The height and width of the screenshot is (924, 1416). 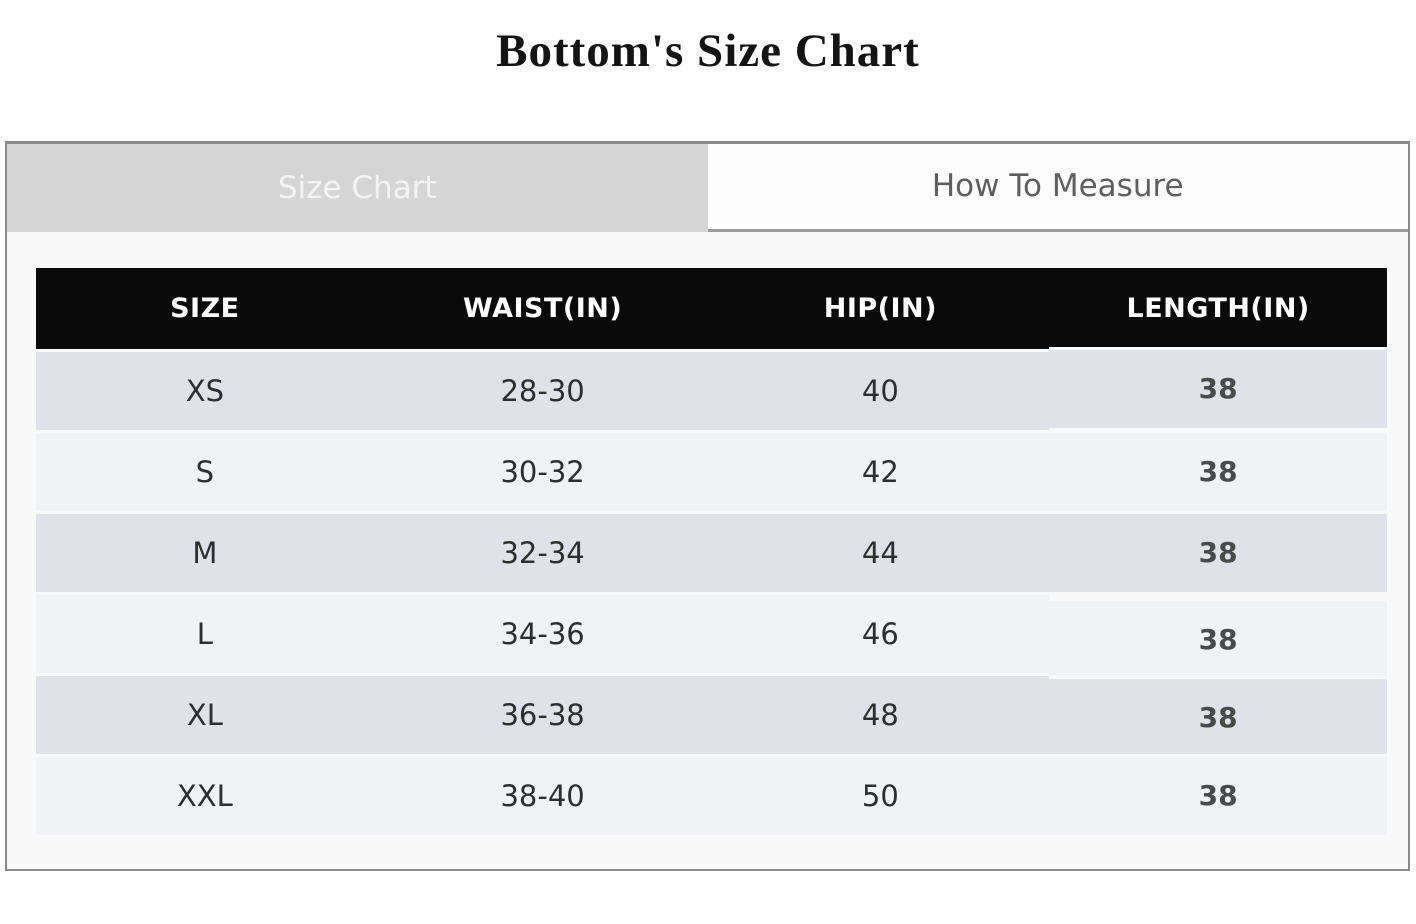 I want to click on table-header-row: SIZE WAIST(IN) HIP(IN) LENGTH(IN), so click(x=711, y=308).